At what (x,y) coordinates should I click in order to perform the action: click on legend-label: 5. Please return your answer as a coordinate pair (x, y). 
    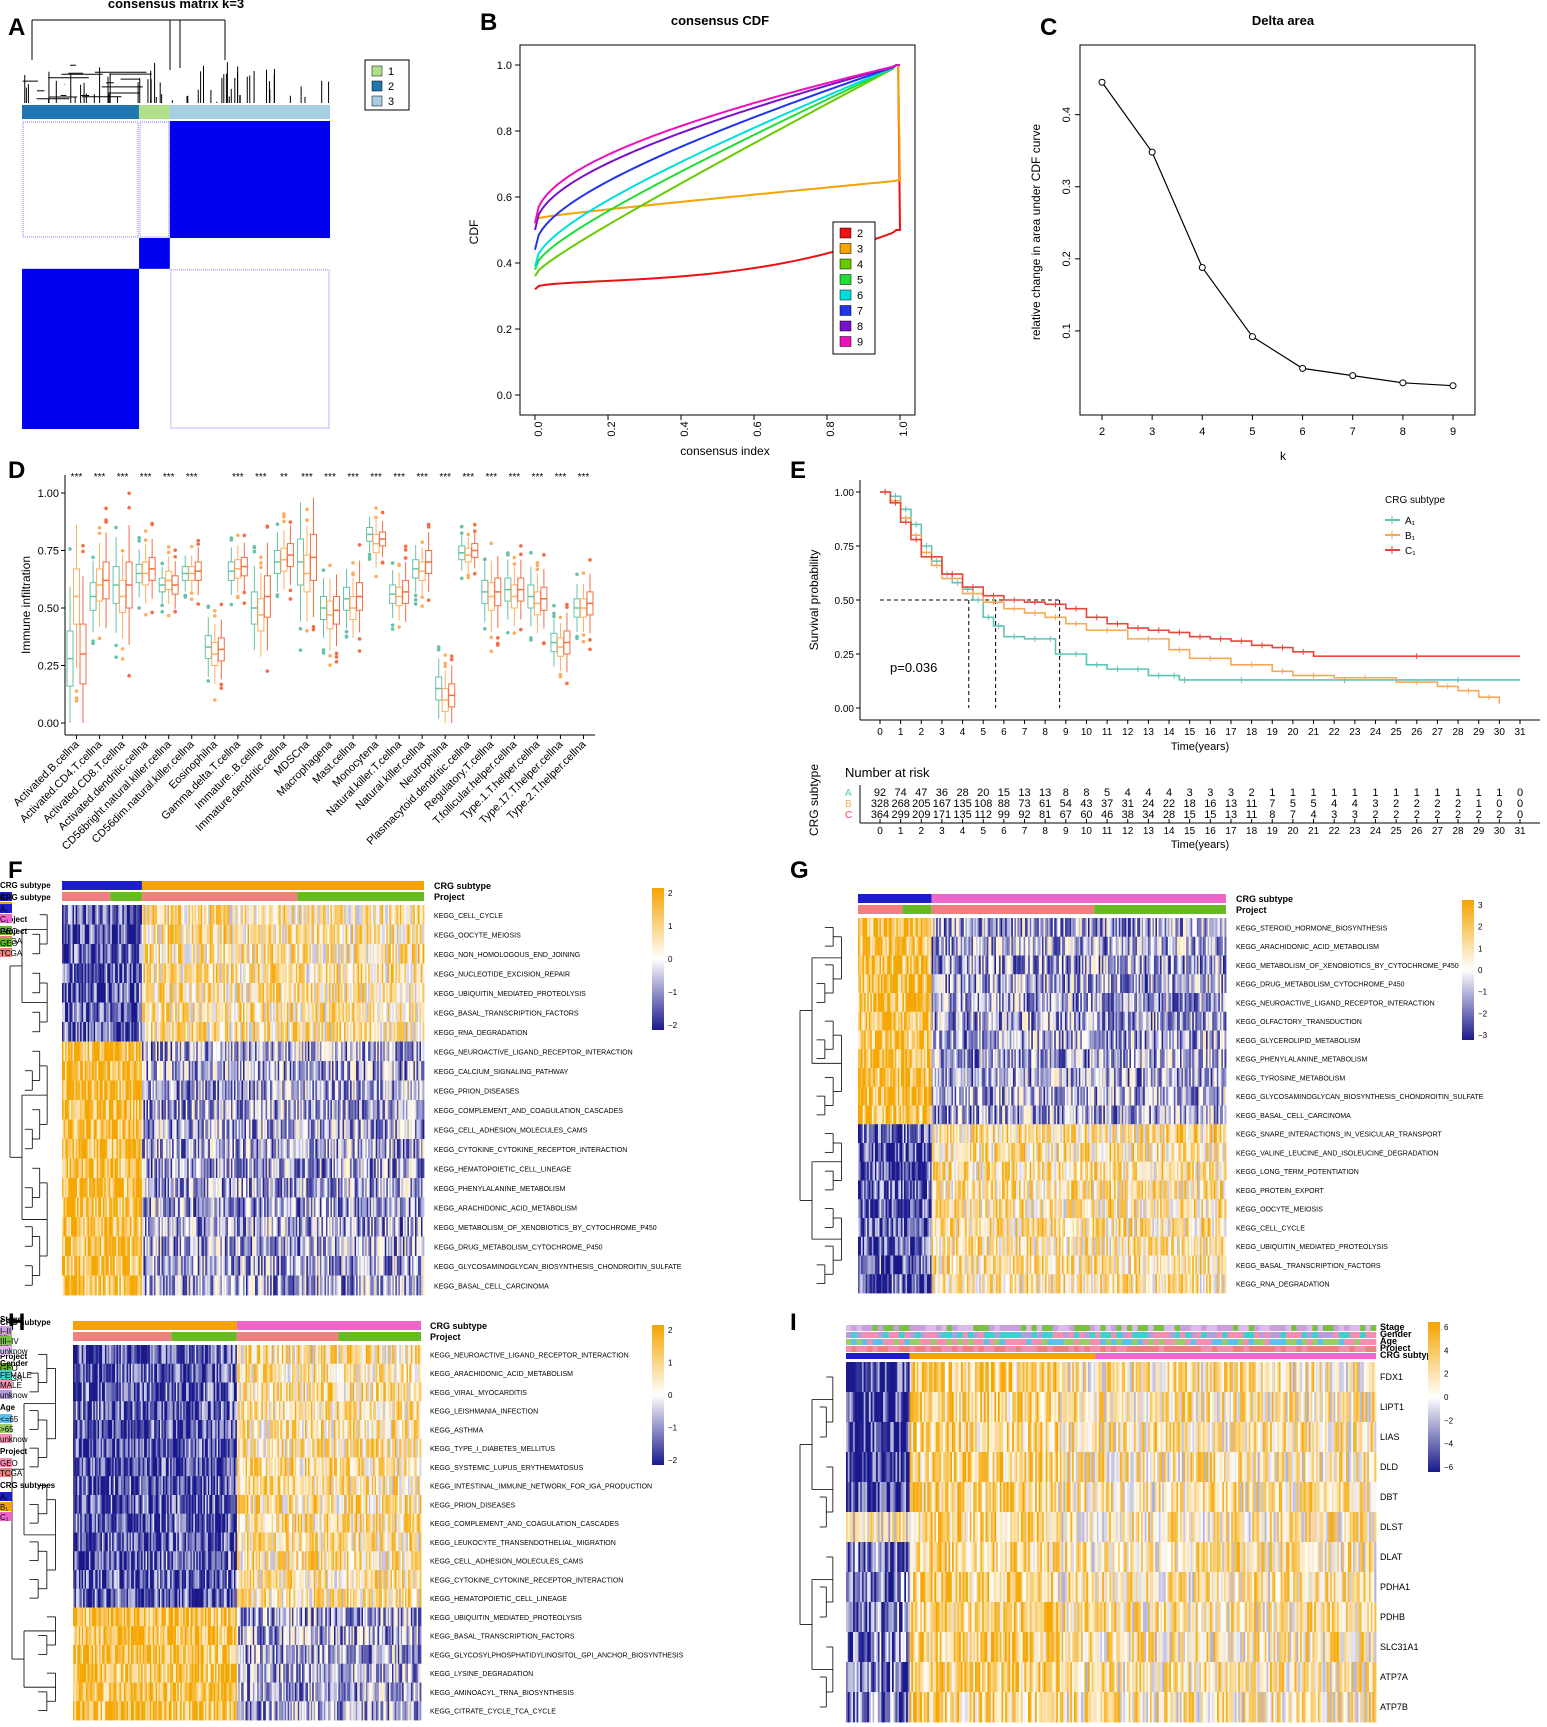
    Looking at the image, I should click on (860, 281).